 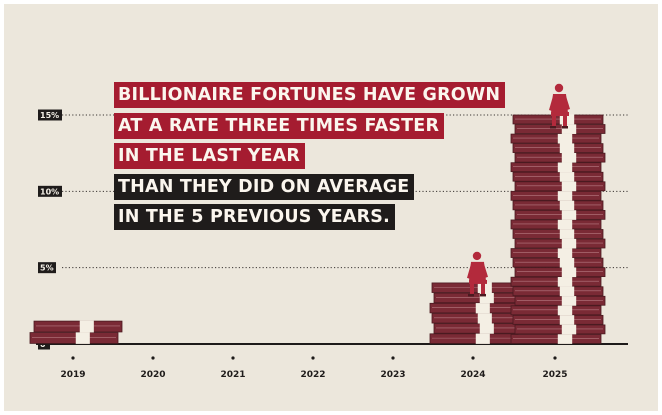 What do you see at coordinates (210, 156) in the screenshot?
I see `headline-line-text: IN THE LAST YEAR` at bounding box center [210, 156].